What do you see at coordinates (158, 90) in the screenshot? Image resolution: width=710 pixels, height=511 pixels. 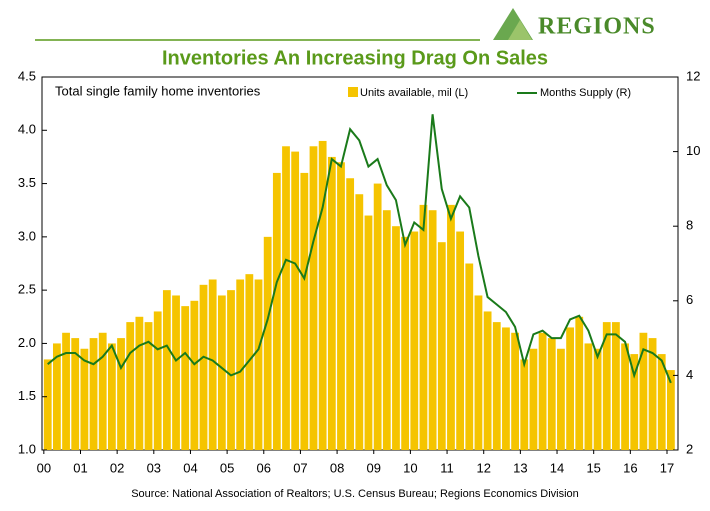 I see `annotation: Total single family home inventories` at bounding box center [158, 90].